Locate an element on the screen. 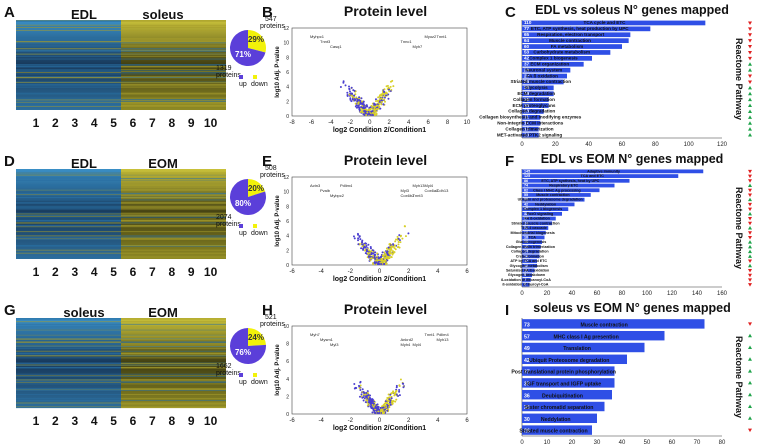  volcano-gene-label: Cdh13 is located at coordinates (443, 190).